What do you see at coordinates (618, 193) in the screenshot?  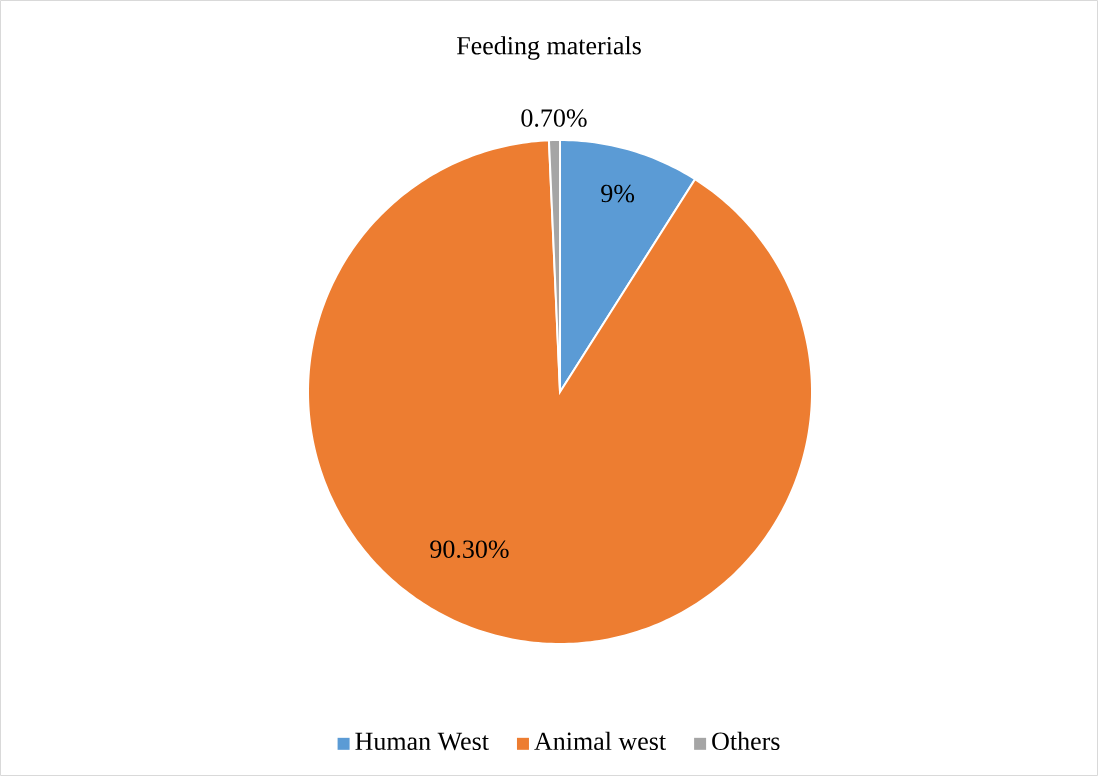 I see `data-label: 9%` at bounding box center [618, 193].